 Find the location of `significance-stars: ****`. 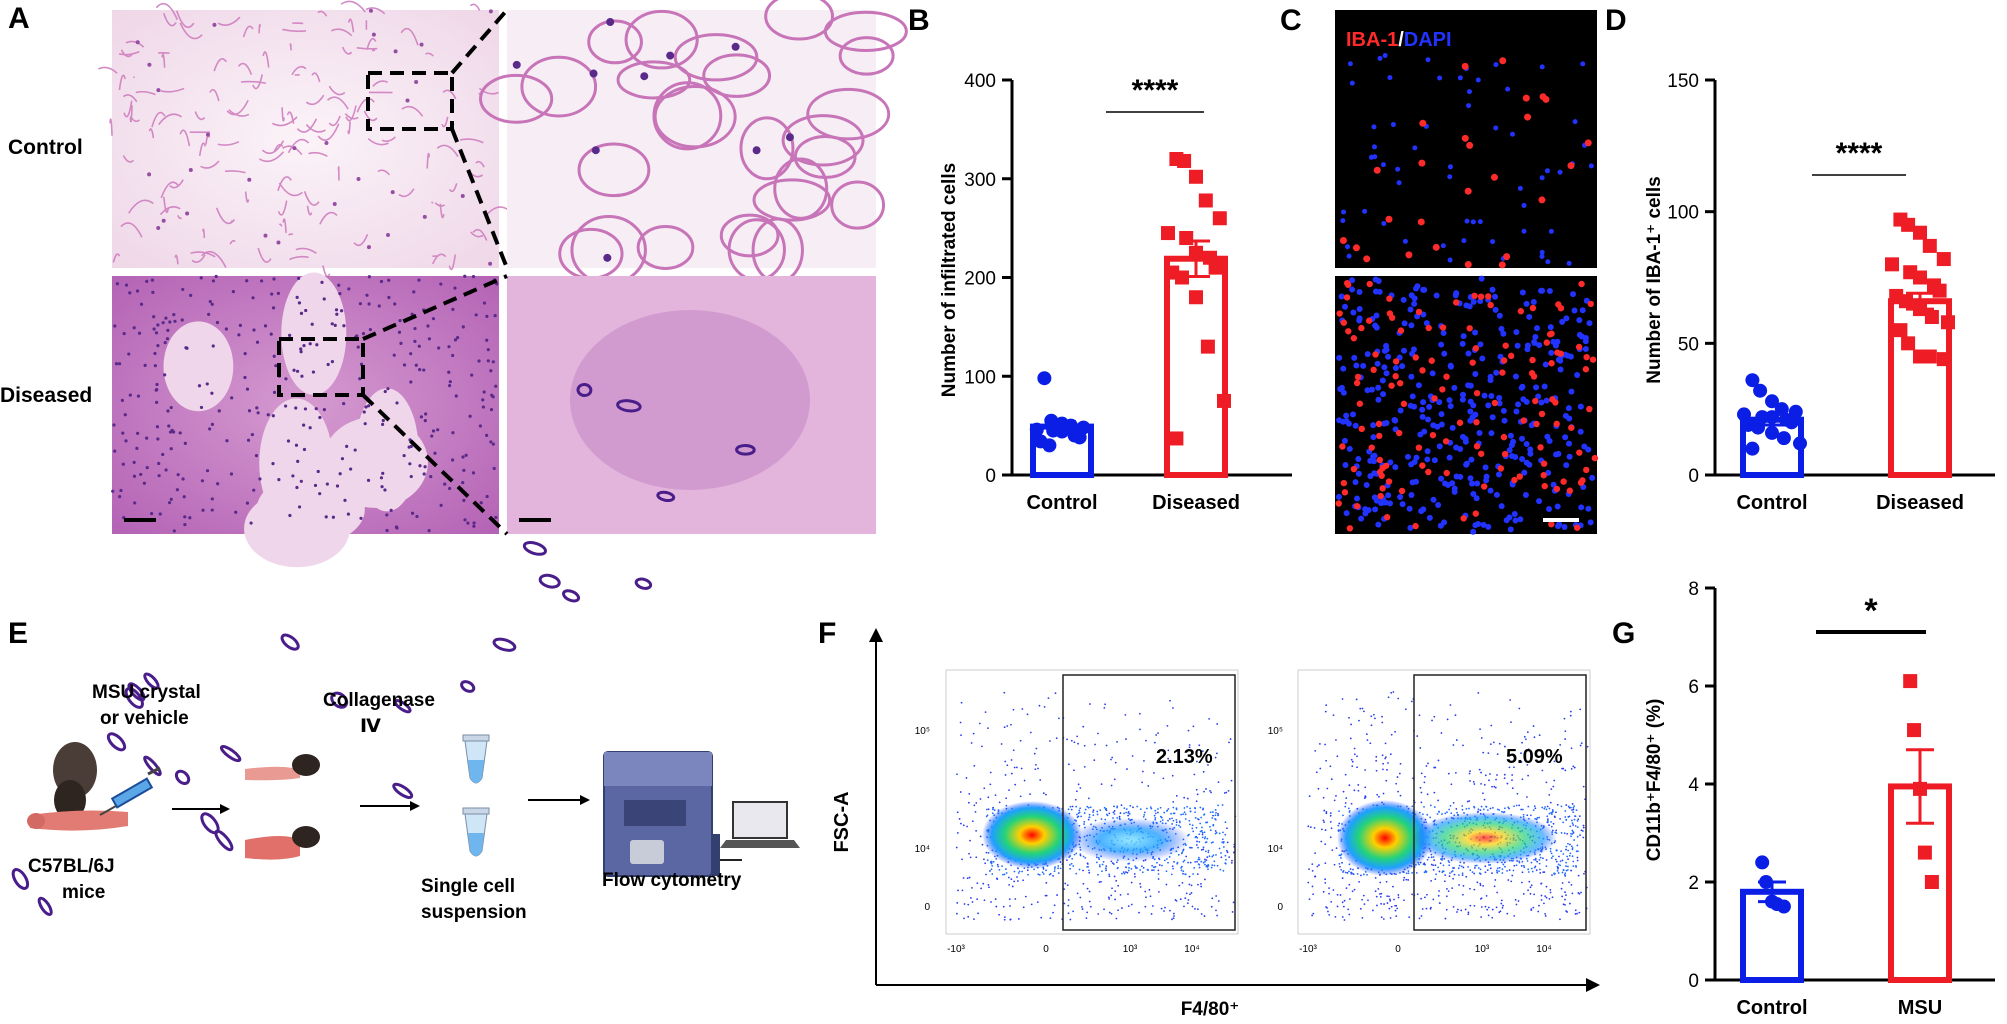

significance-stars: **** is located at coordinates (1155, 90).